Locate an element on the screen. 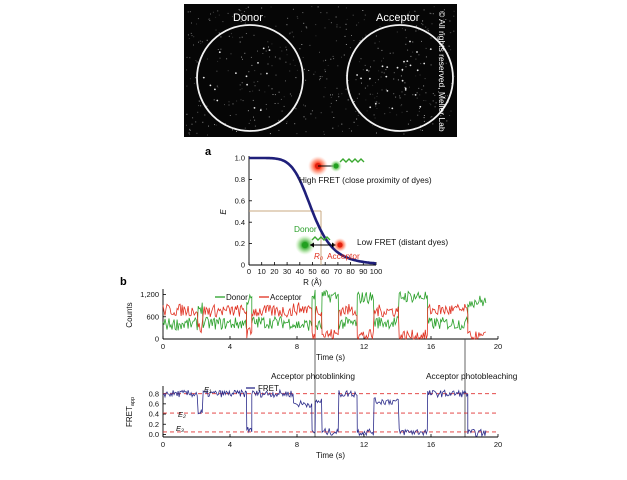  x-tick-label: 12 is located at coordinates (364, 346).